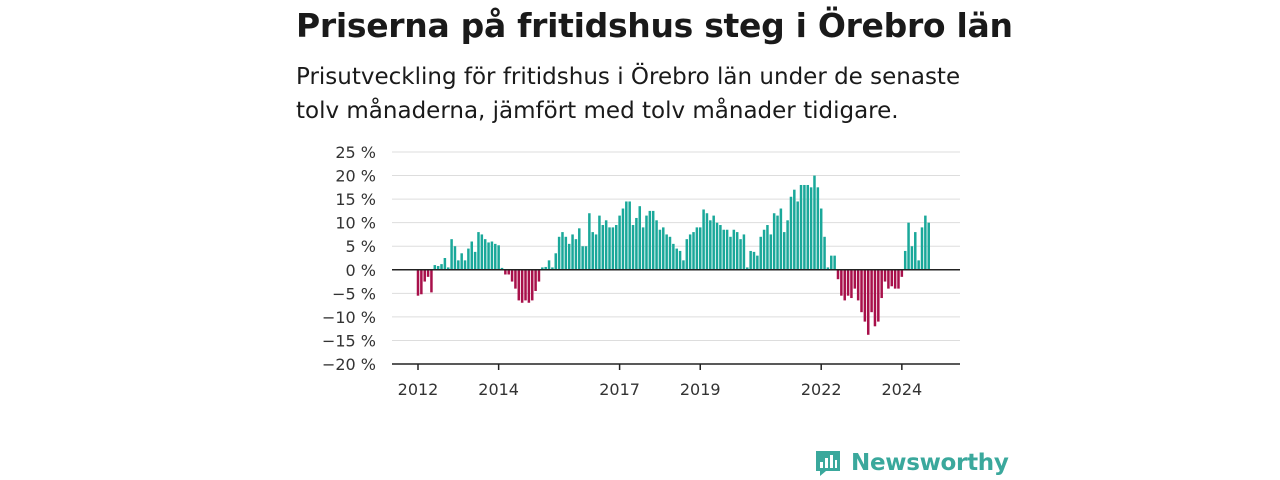  I want to click on y-tick-label: −20 %, so click(349, 364).